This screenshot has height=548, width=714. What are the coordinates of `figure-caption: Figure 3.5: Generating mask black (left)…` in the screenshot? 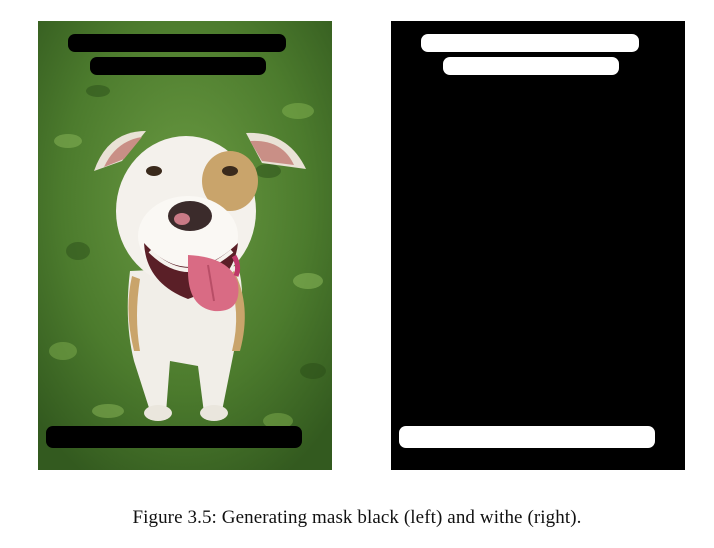 It's located at (357, 517).